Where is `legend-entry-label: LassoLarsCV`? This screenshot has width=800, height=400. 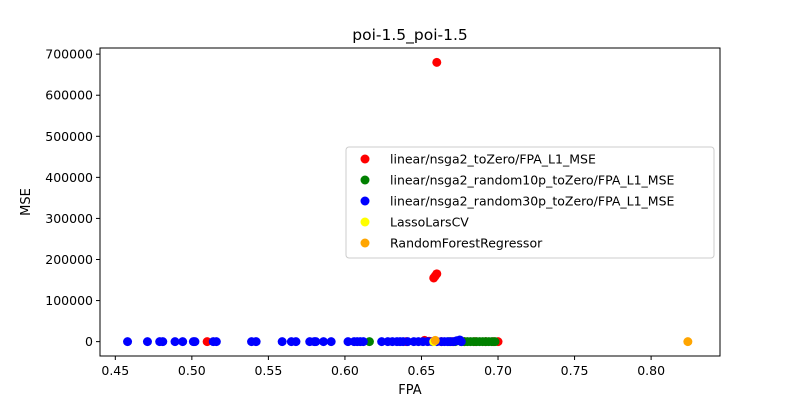
legend-entry-label: LassoLarsCV is located at coordinates (429, 222).